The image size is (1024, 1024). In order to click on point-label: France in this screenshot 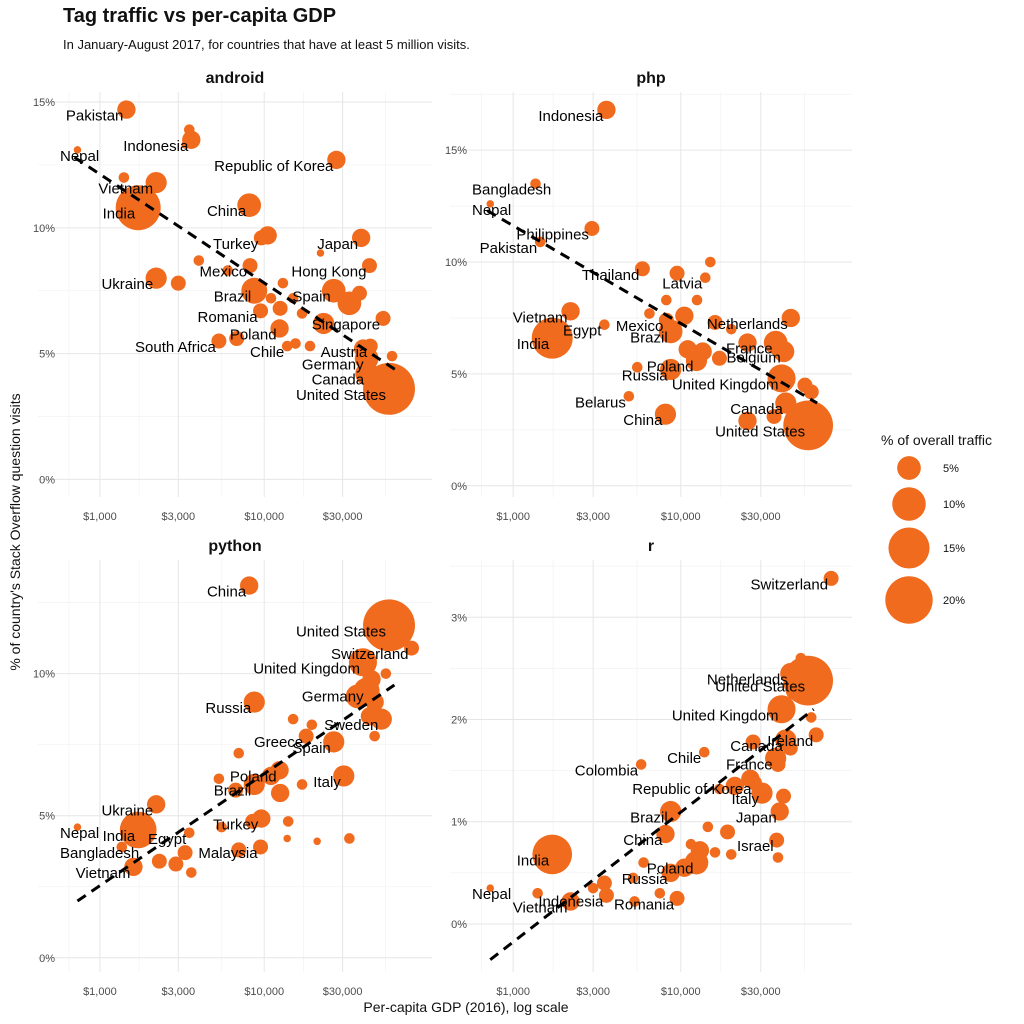, I will do `click(749, 349)`.